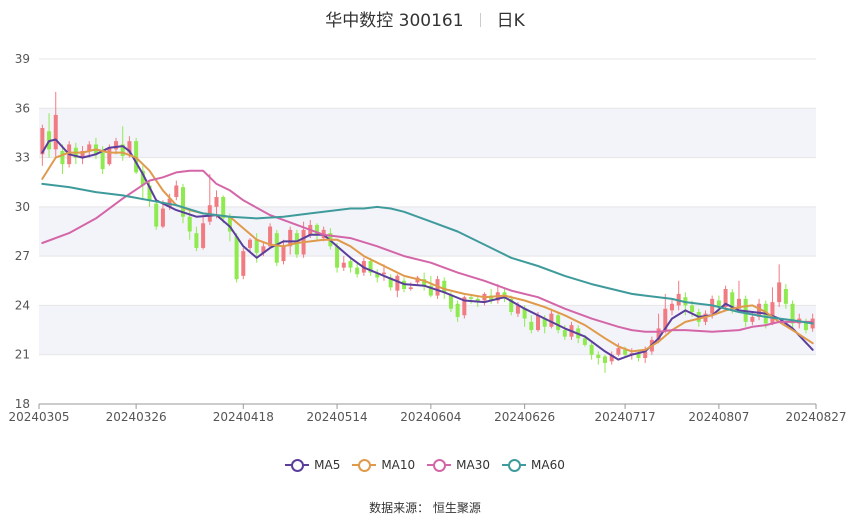 This screenshot has height=517, width=850. What do you see at coordinates (38, 417) in the screenshot?
I see `x-tick-label: 20240305` at bounding box center [38, 417].